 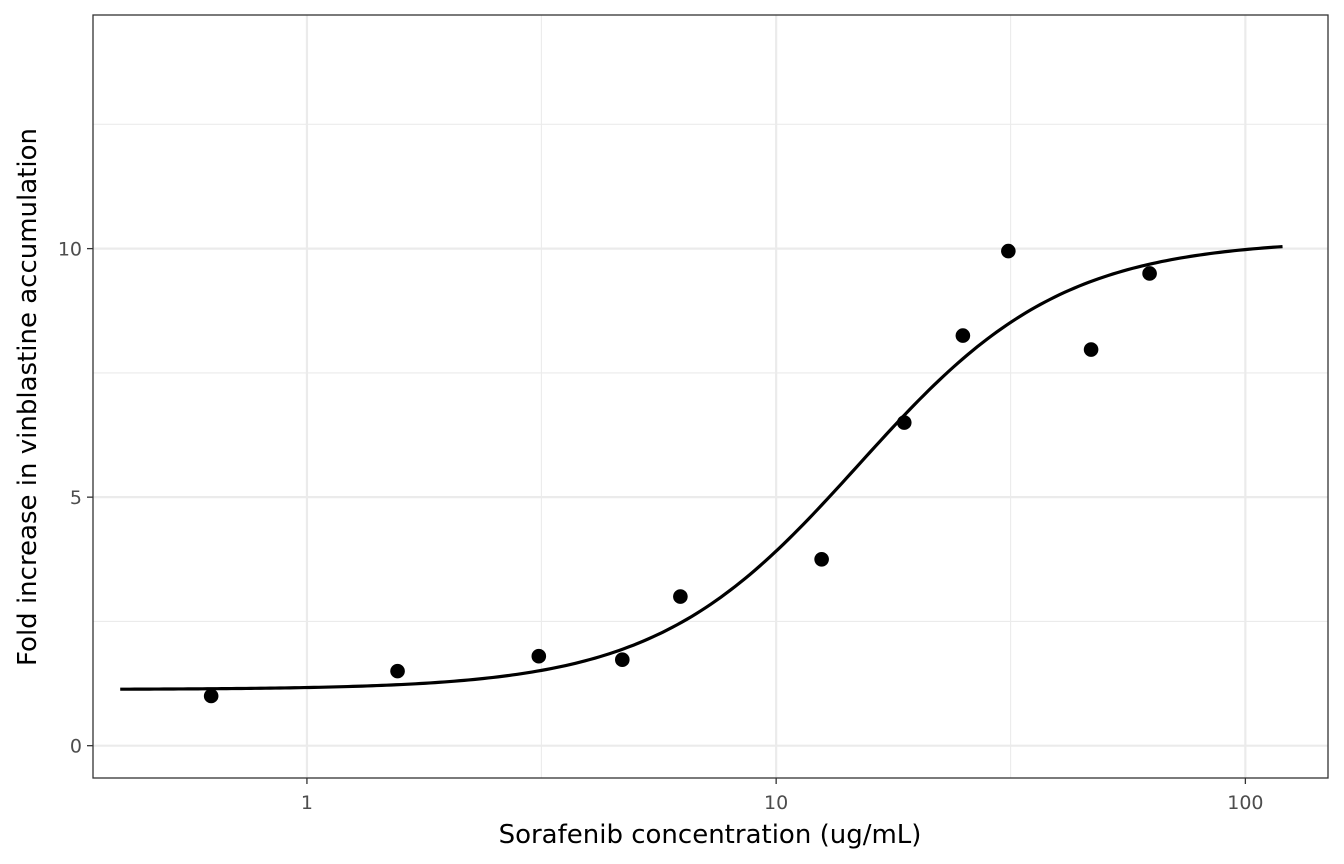 What do you see at coordinates (70, 250) in the screenshot?
I see `y-tick-label: 10` at bounding box center [70, 250].